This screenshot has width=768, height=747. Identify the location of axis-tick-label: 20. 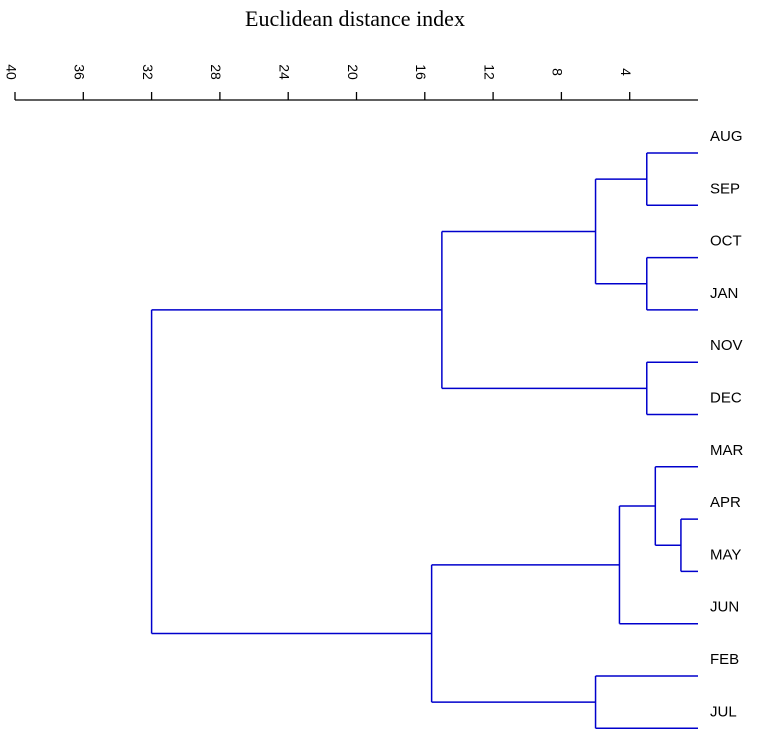
(353, 72).